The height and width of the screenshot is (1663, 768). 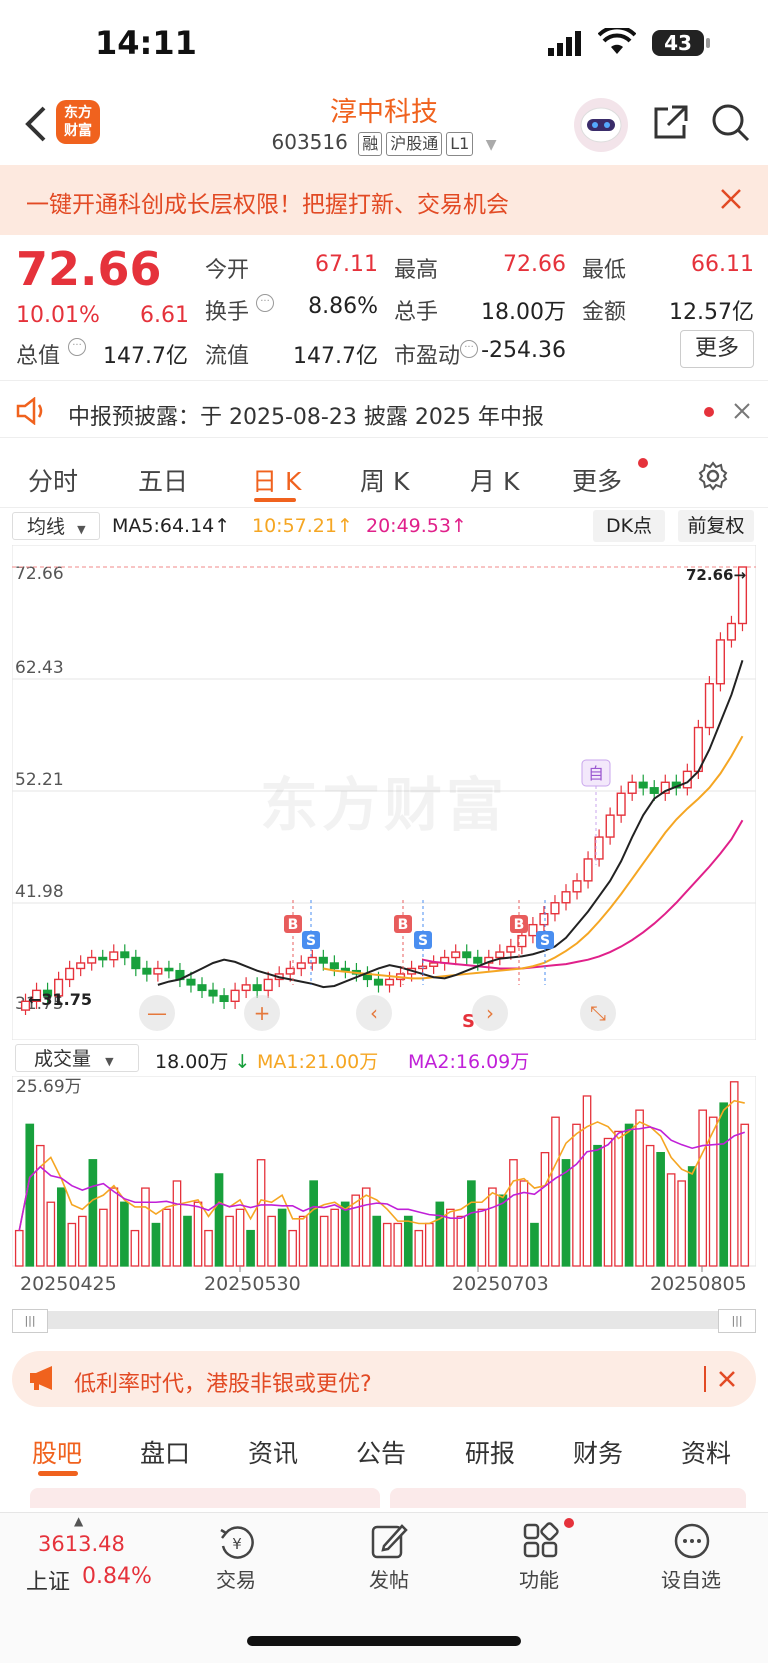 What do you see at coordinates (163, 481) in the screenshot?
I see `tab-five-day: 五日` at bounding box center [163, 481].